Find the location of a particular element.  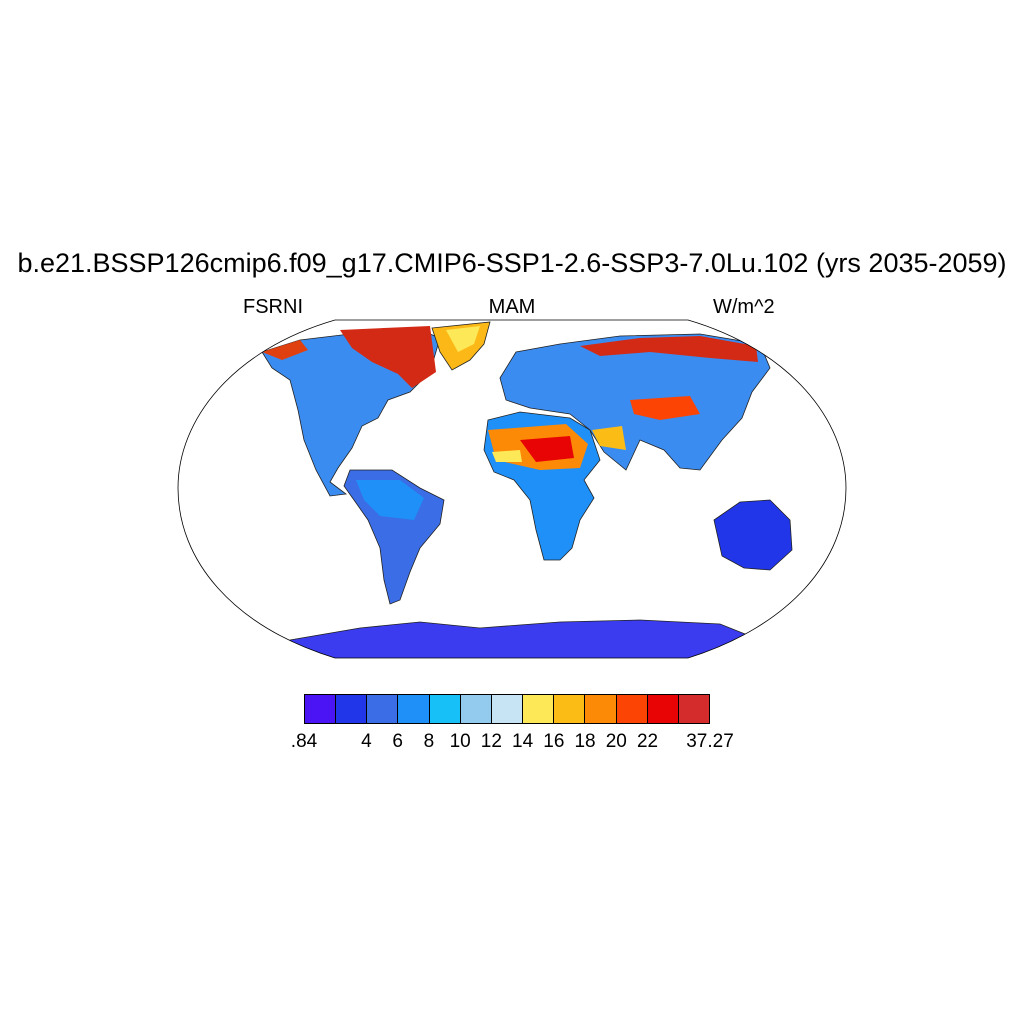

colorbar-tick-label: 12 is located at coordinates (491, 741).